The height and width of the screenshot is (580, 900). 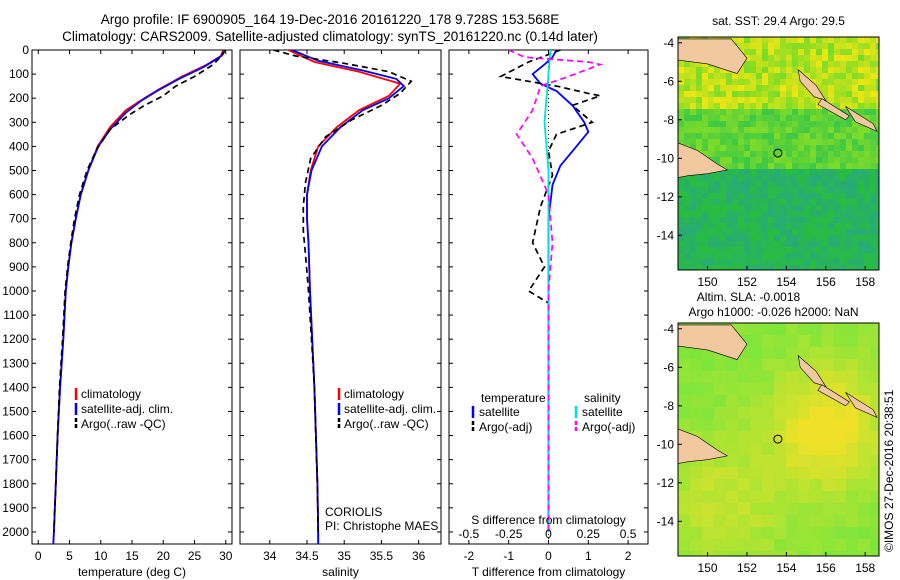 What do you see at coordinates (833, 395) in the screenshot?
I see `solomon-island-shape` at bounding box center [833, 395].